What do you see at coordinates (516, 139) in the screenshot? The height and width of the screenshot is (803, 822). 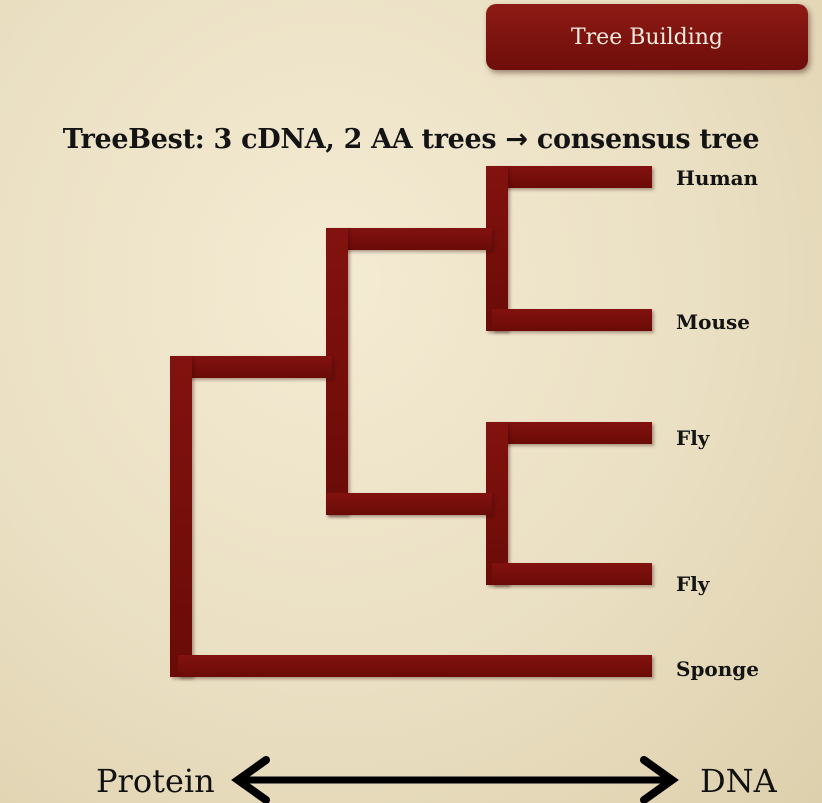 I see `heading-arrow: →` at bounding box center [516, 139].